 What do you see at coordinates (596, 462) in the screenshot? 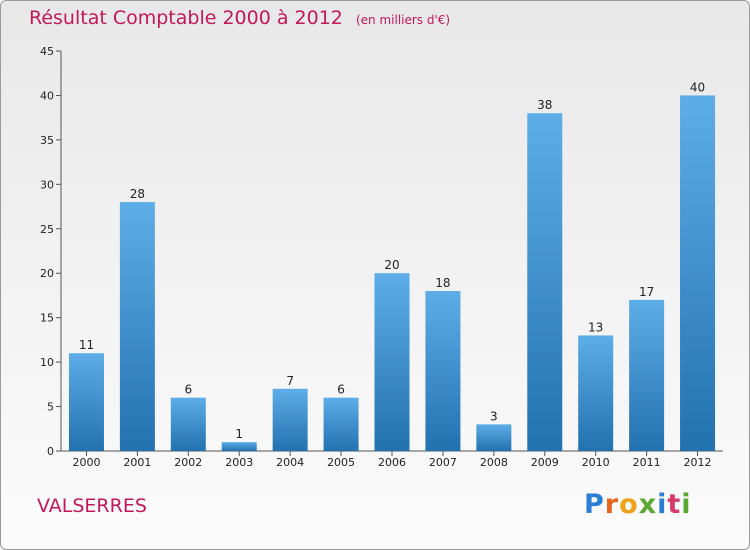
I see `x-tick-label-2010: 2010` at bounding box center [596, 462].